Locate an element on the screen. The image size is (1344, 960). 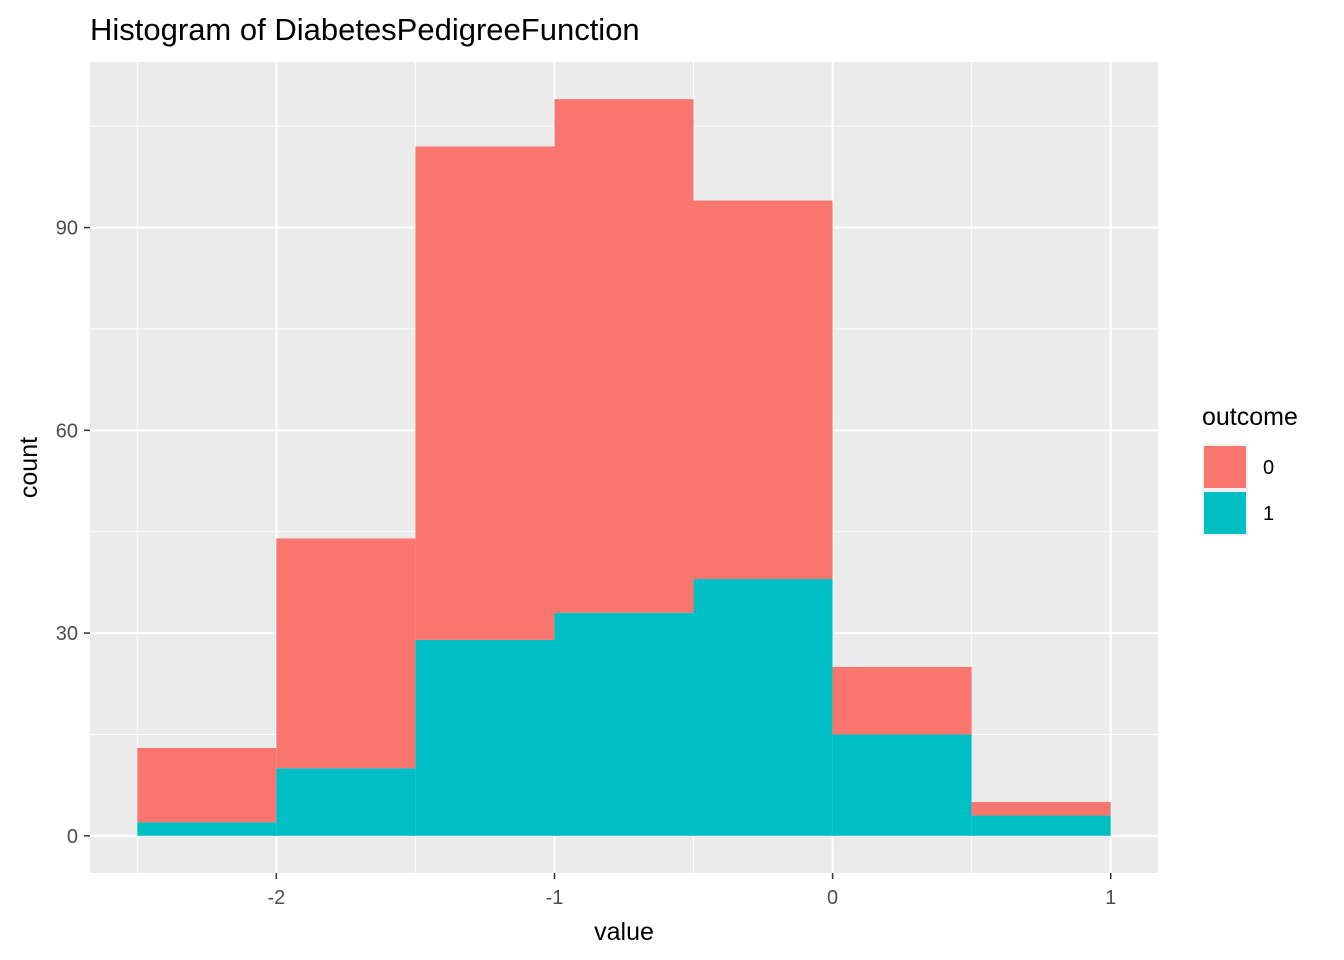
x-tick-label: -1 is located at coordinates (555, 898).